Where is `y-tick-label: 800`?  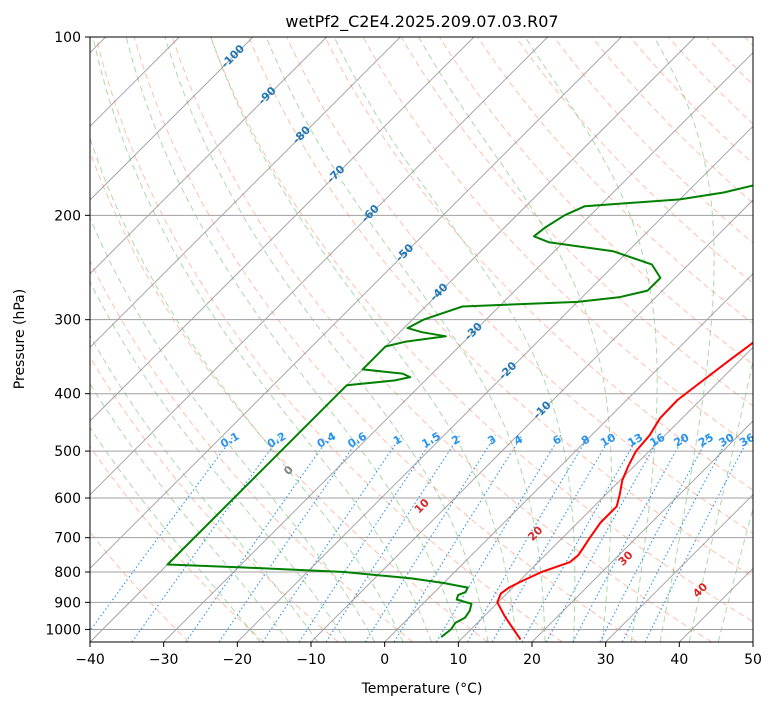 y-tick-label: 800 is located at coordinates (67, 573).